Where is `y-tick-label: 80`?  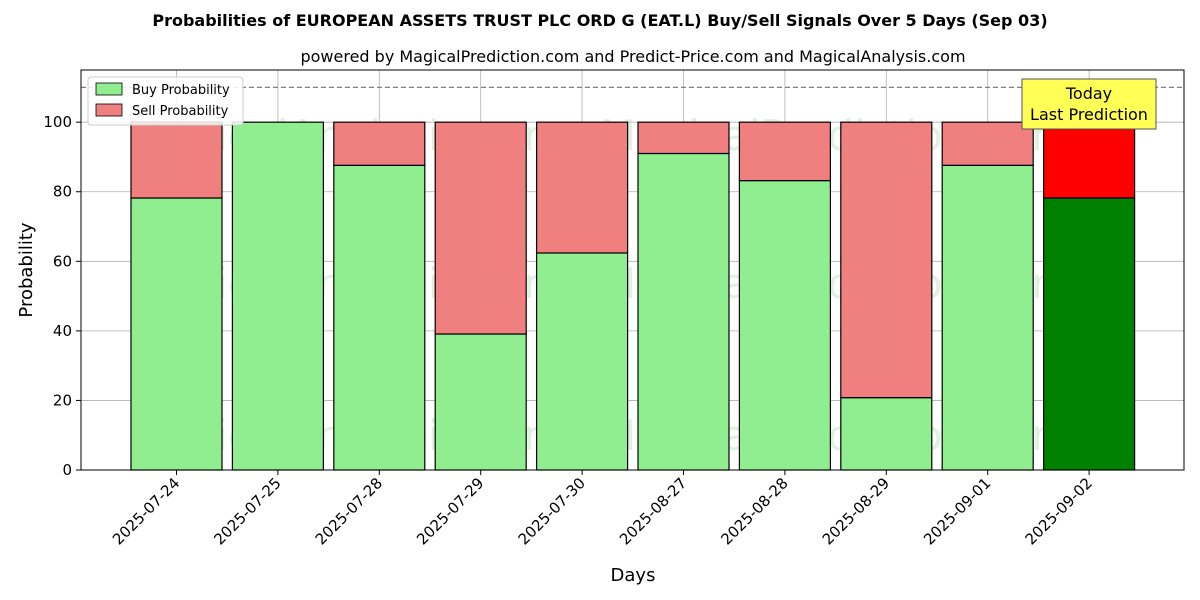
y-tick-label: 80 is located at coordinates (62, 192).